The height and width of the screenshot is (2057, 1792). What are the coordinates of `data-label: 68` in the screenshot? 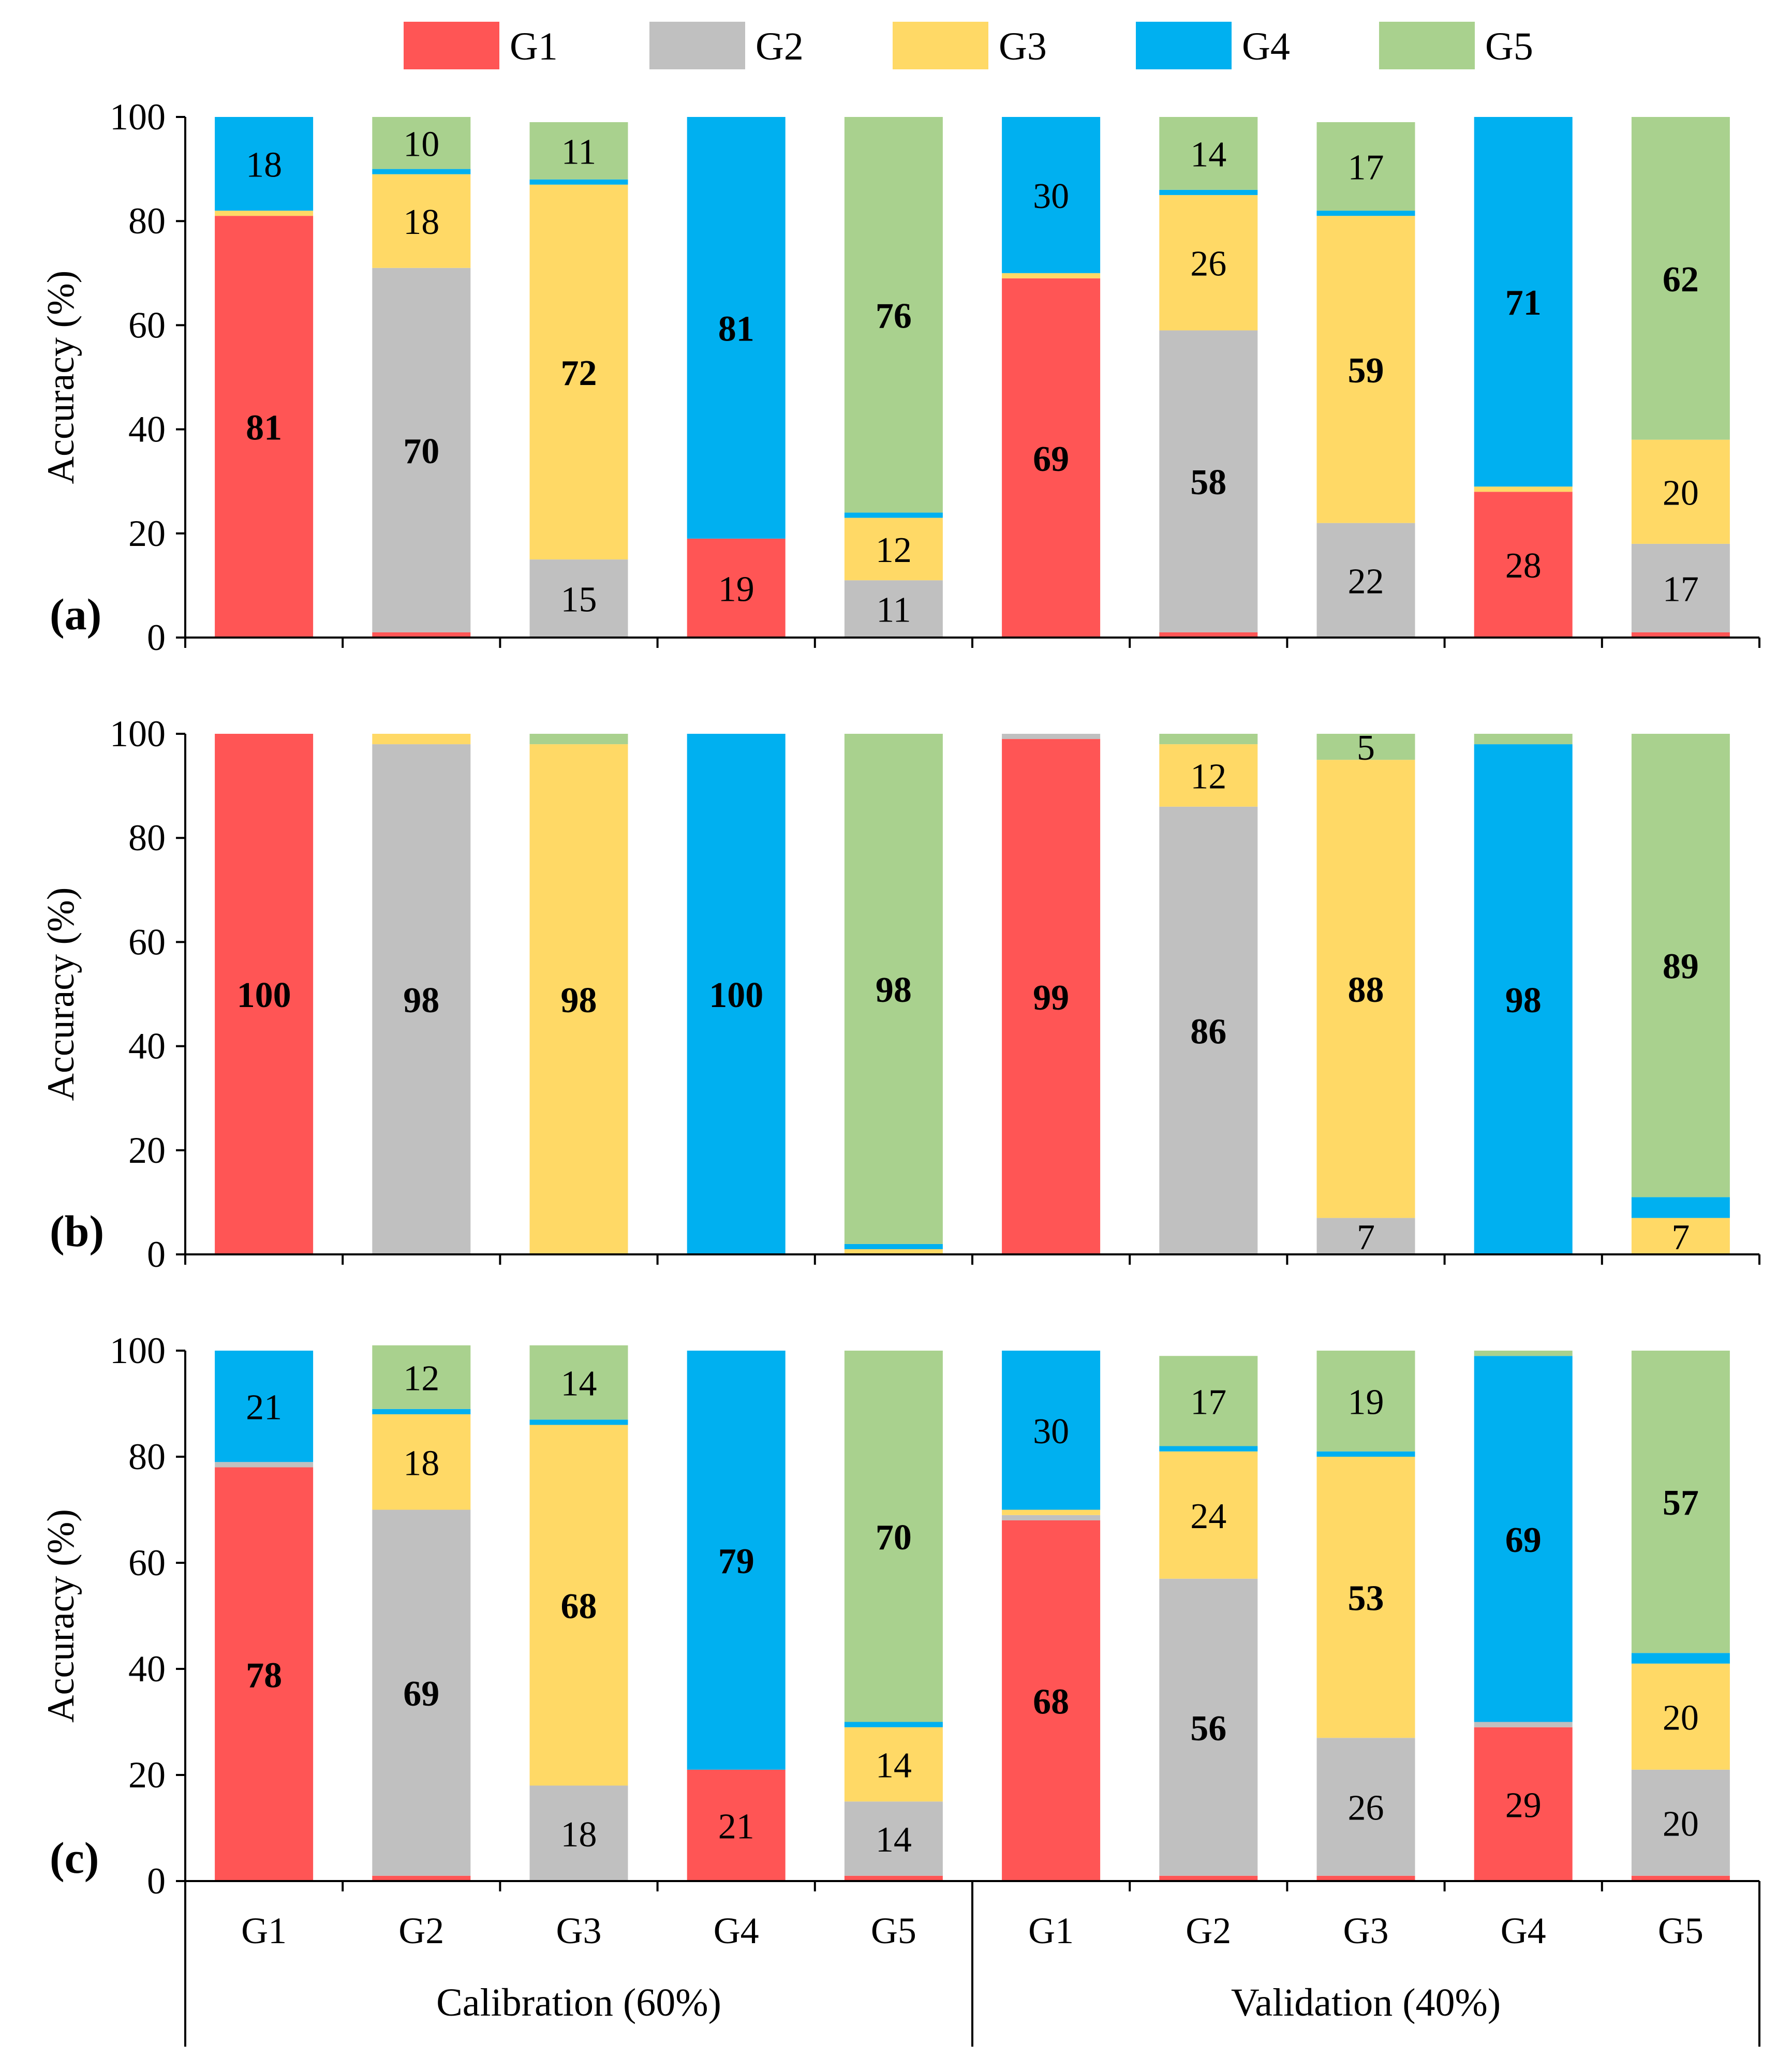 It's located at (1051, 1702).